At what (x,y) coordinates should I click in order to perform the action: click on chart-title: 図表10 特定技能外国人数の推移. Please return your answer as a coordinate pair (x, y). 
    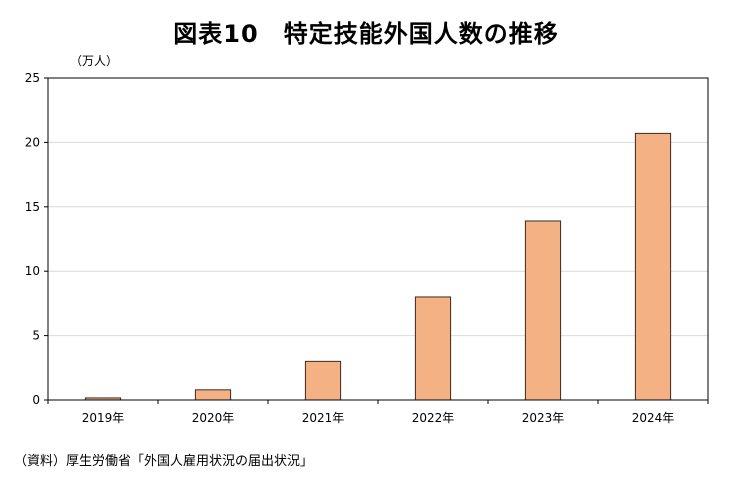
    Looking at the image, I should click on (366, 34).